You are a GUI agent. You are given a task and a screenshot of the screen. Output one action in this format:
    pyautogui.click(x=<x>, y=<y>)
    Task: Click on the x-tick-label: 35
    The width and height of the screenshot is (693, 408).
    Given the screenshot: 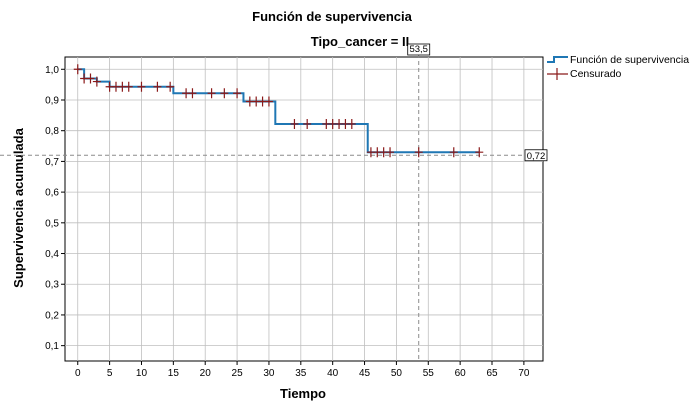 What is the action you would take?
    pyautogui.click(x=301, y=373)
    